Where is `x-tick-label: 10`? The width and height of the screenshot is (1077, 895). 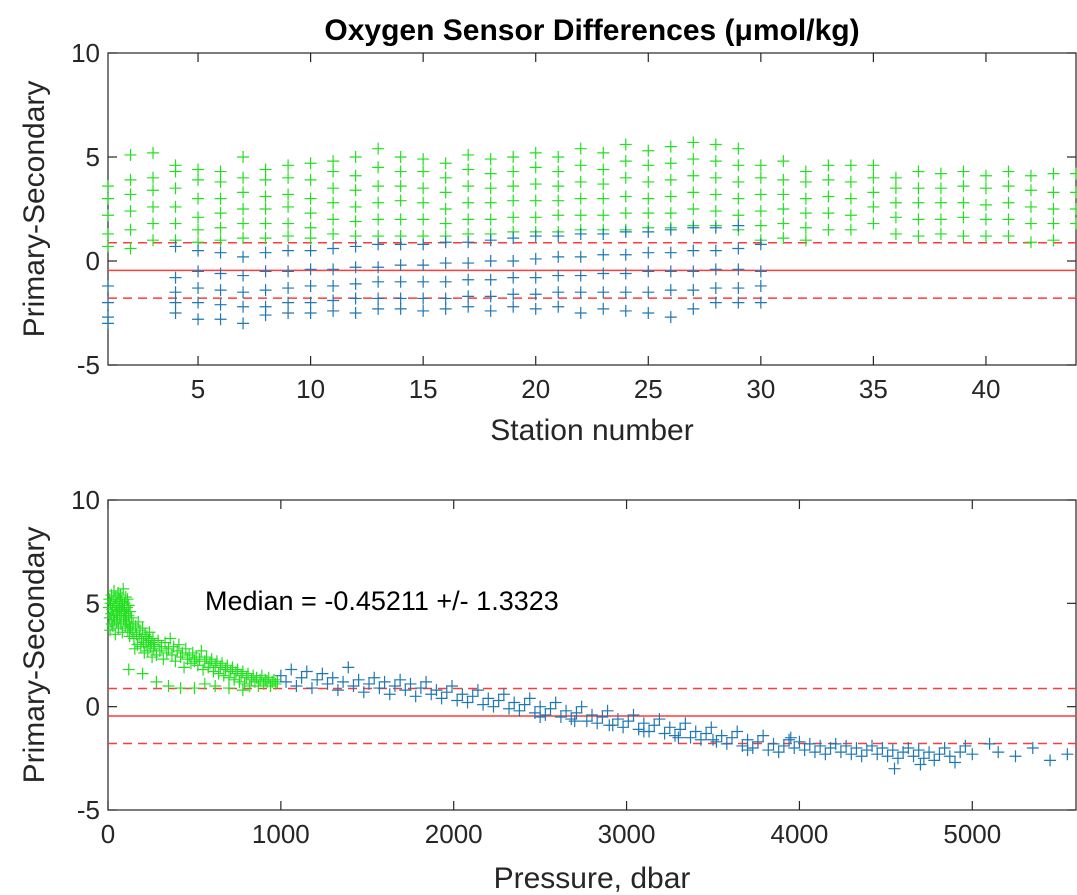
x-tick-label: 10 is located at coordinates (310, 389).